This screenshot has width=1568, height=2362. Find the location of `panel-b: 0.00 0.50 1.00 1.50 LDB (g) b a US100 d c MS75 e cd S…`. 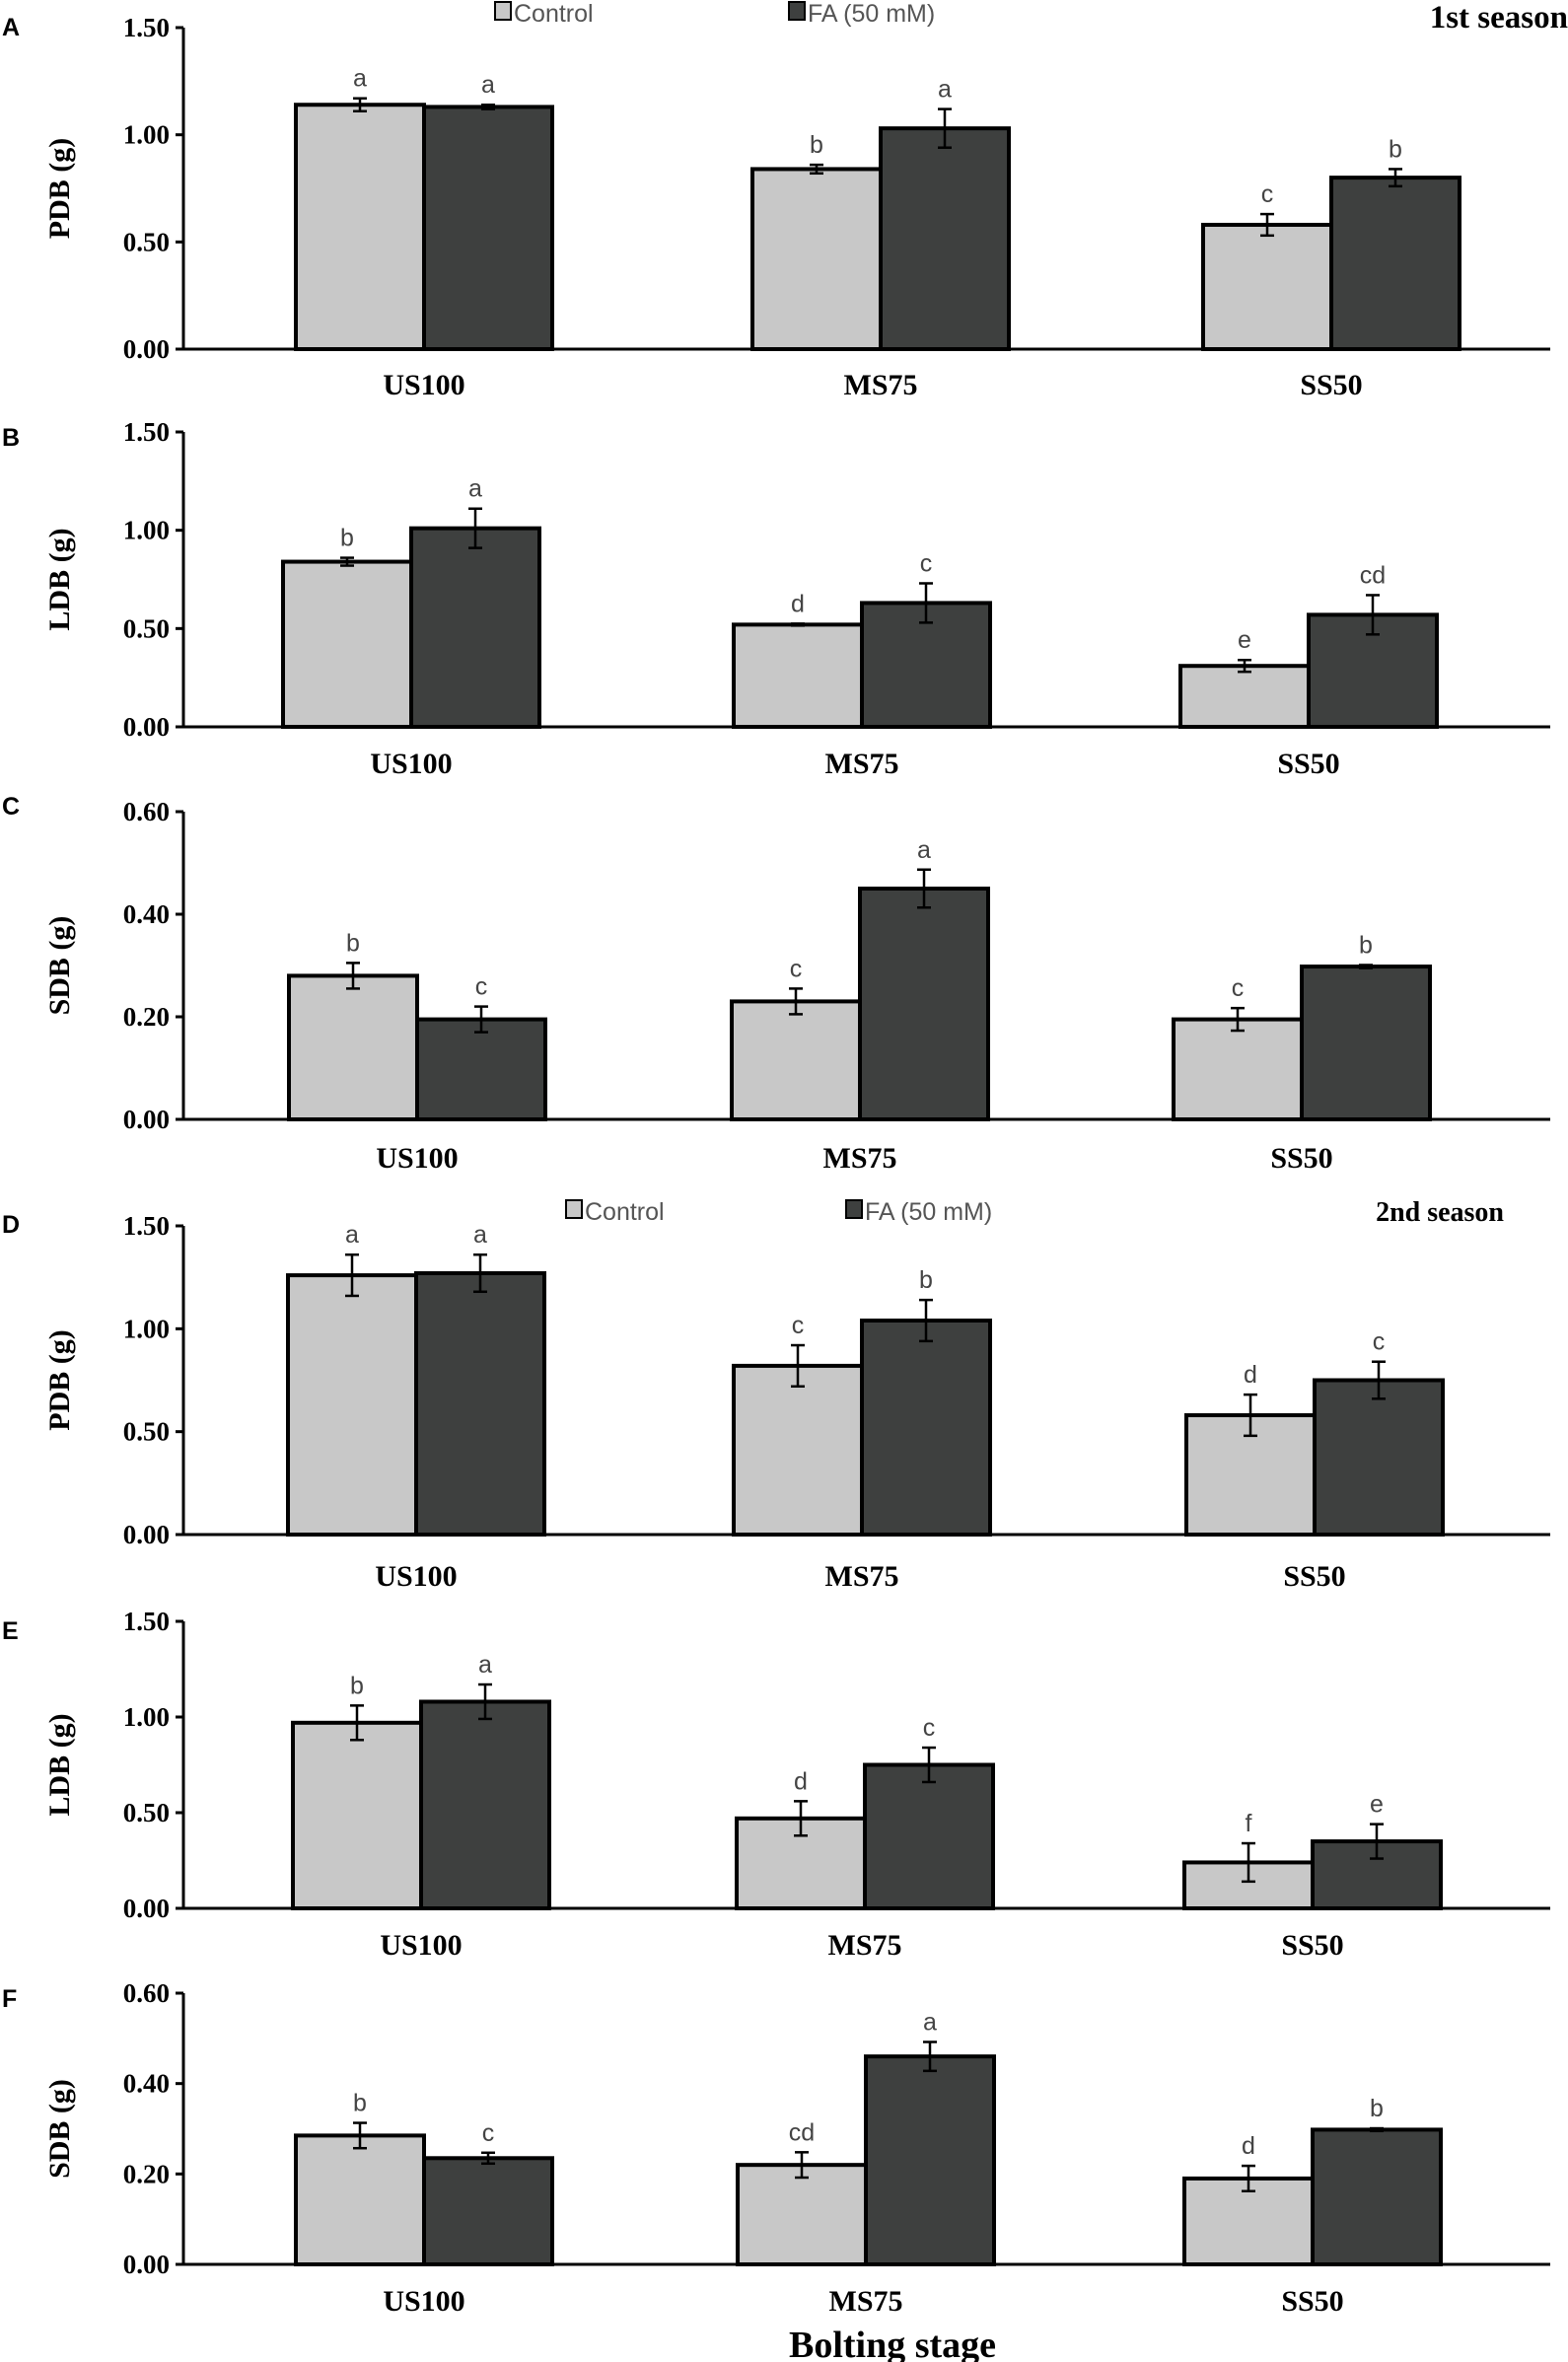

panel-b: 0.00 0.50 1.00 1.50 LDB (g) b a US100 d c MS75 e cd S… is located at coordinates (796, 598).